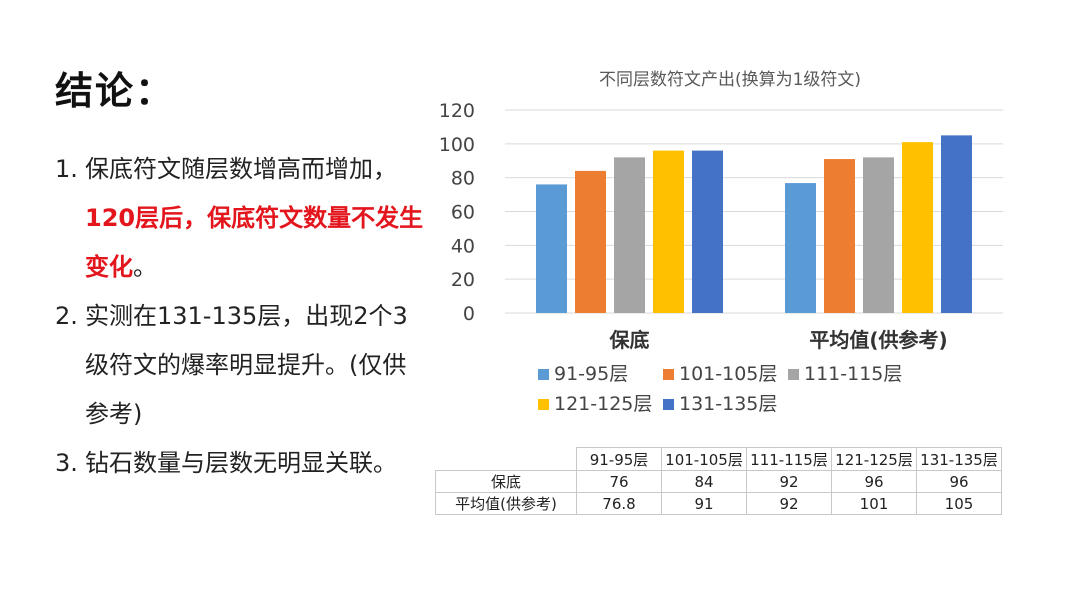 The width and height of the screenshot is (1080, 608). I want to click on conclusion-item-3: 3. 钻石数量与层数无明显关联。, so click(240, 463).